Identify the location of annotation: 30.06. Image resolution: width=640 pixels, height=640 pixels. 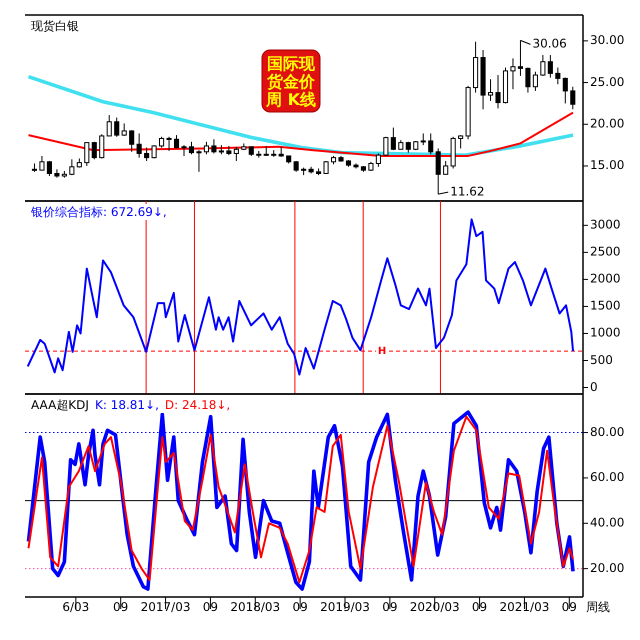
(549, 43).